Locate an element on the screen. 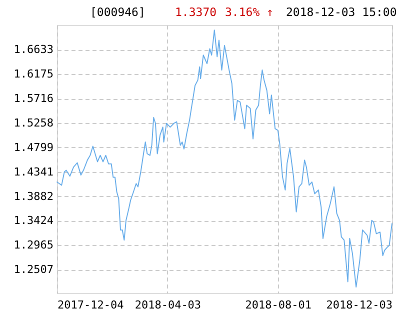  x-tick-label: 2017-12-04 is located at coordinates (91, 305).